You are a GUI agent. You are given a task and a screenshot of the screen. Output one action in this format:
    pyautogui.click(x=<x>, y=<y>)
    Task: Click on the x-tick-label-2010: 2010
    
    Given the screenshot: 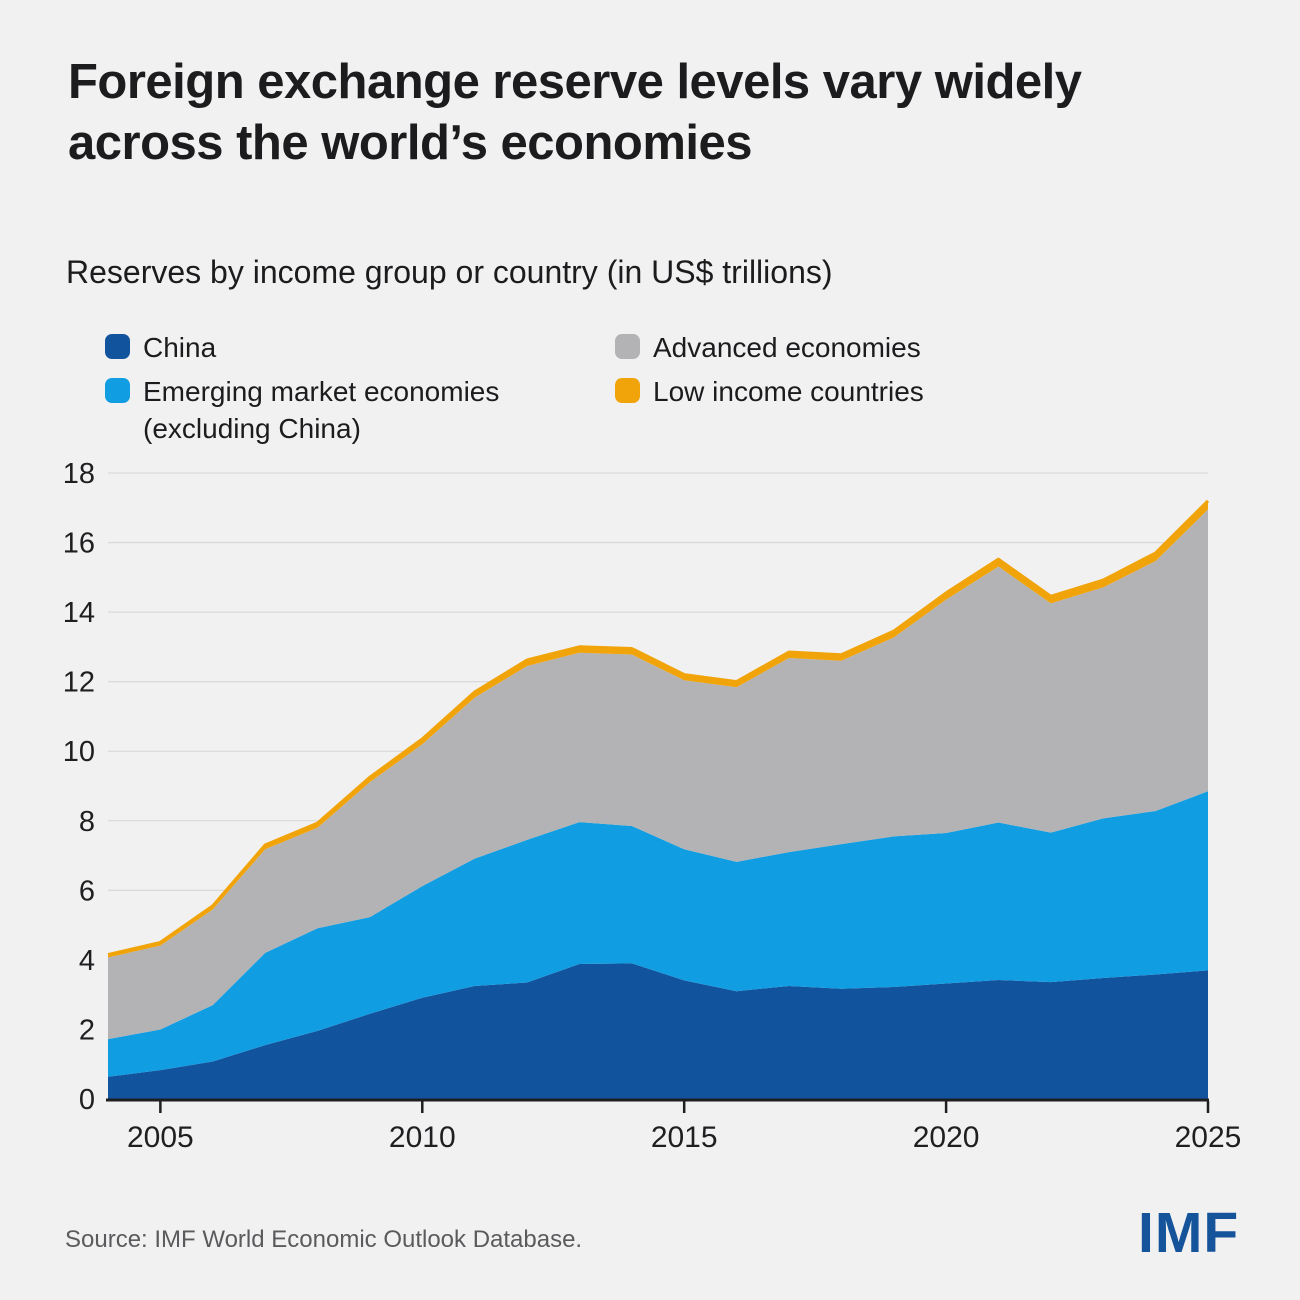 What is the action you would take?
    pyautogui.click(x=422, y=1137)
    